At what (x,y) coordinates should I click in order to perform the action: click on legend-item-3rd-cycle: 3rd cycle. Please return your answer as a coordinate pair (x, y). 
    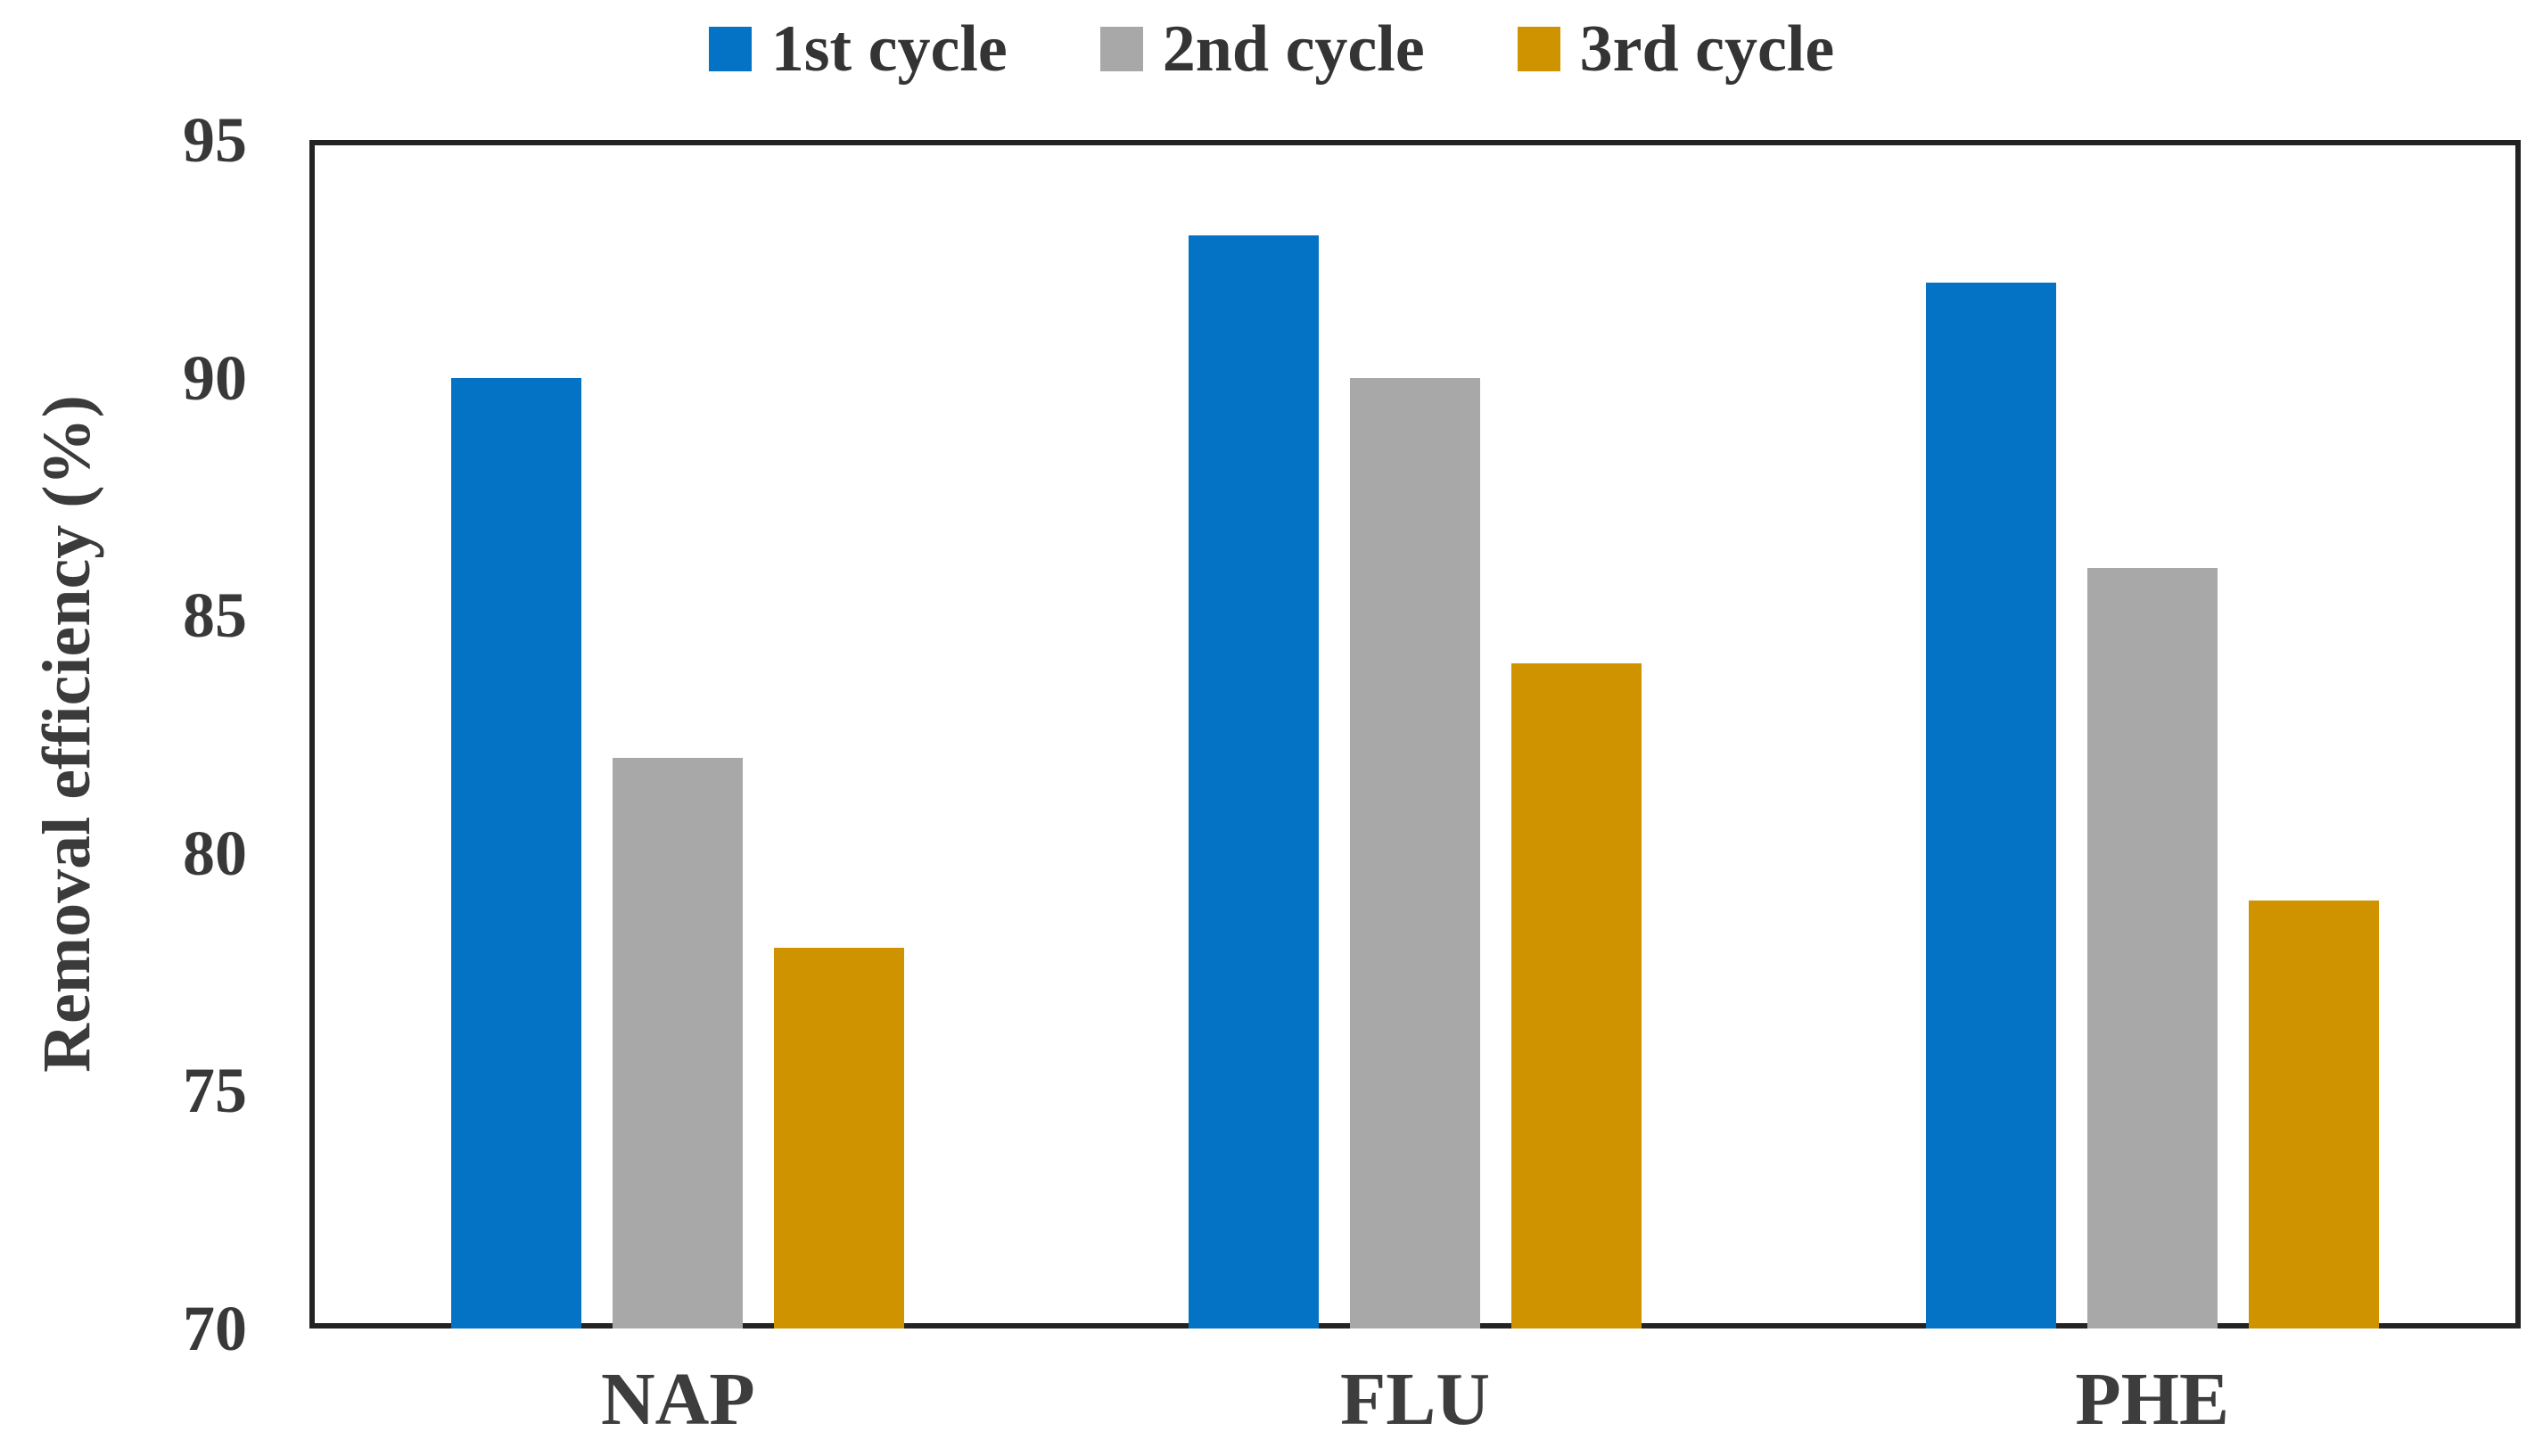
    Looking at the image, I should click on (1676, 49).